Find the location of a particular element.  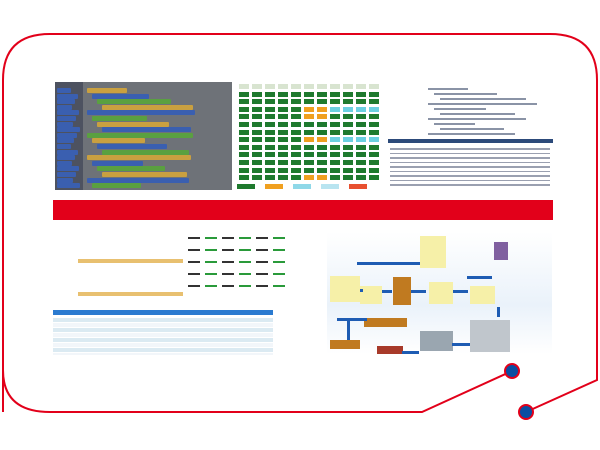

inspection-box is located at coordinates (441, 293).